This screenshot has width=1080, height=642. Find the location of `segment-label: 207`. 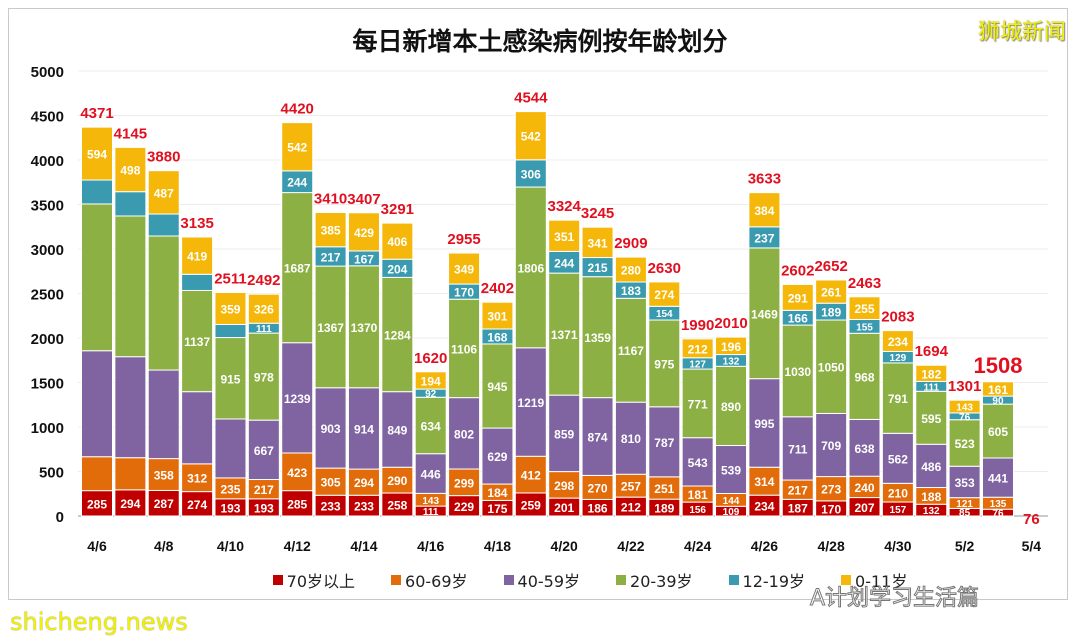

segment-label: 207 is located at coordinates (864, 508).